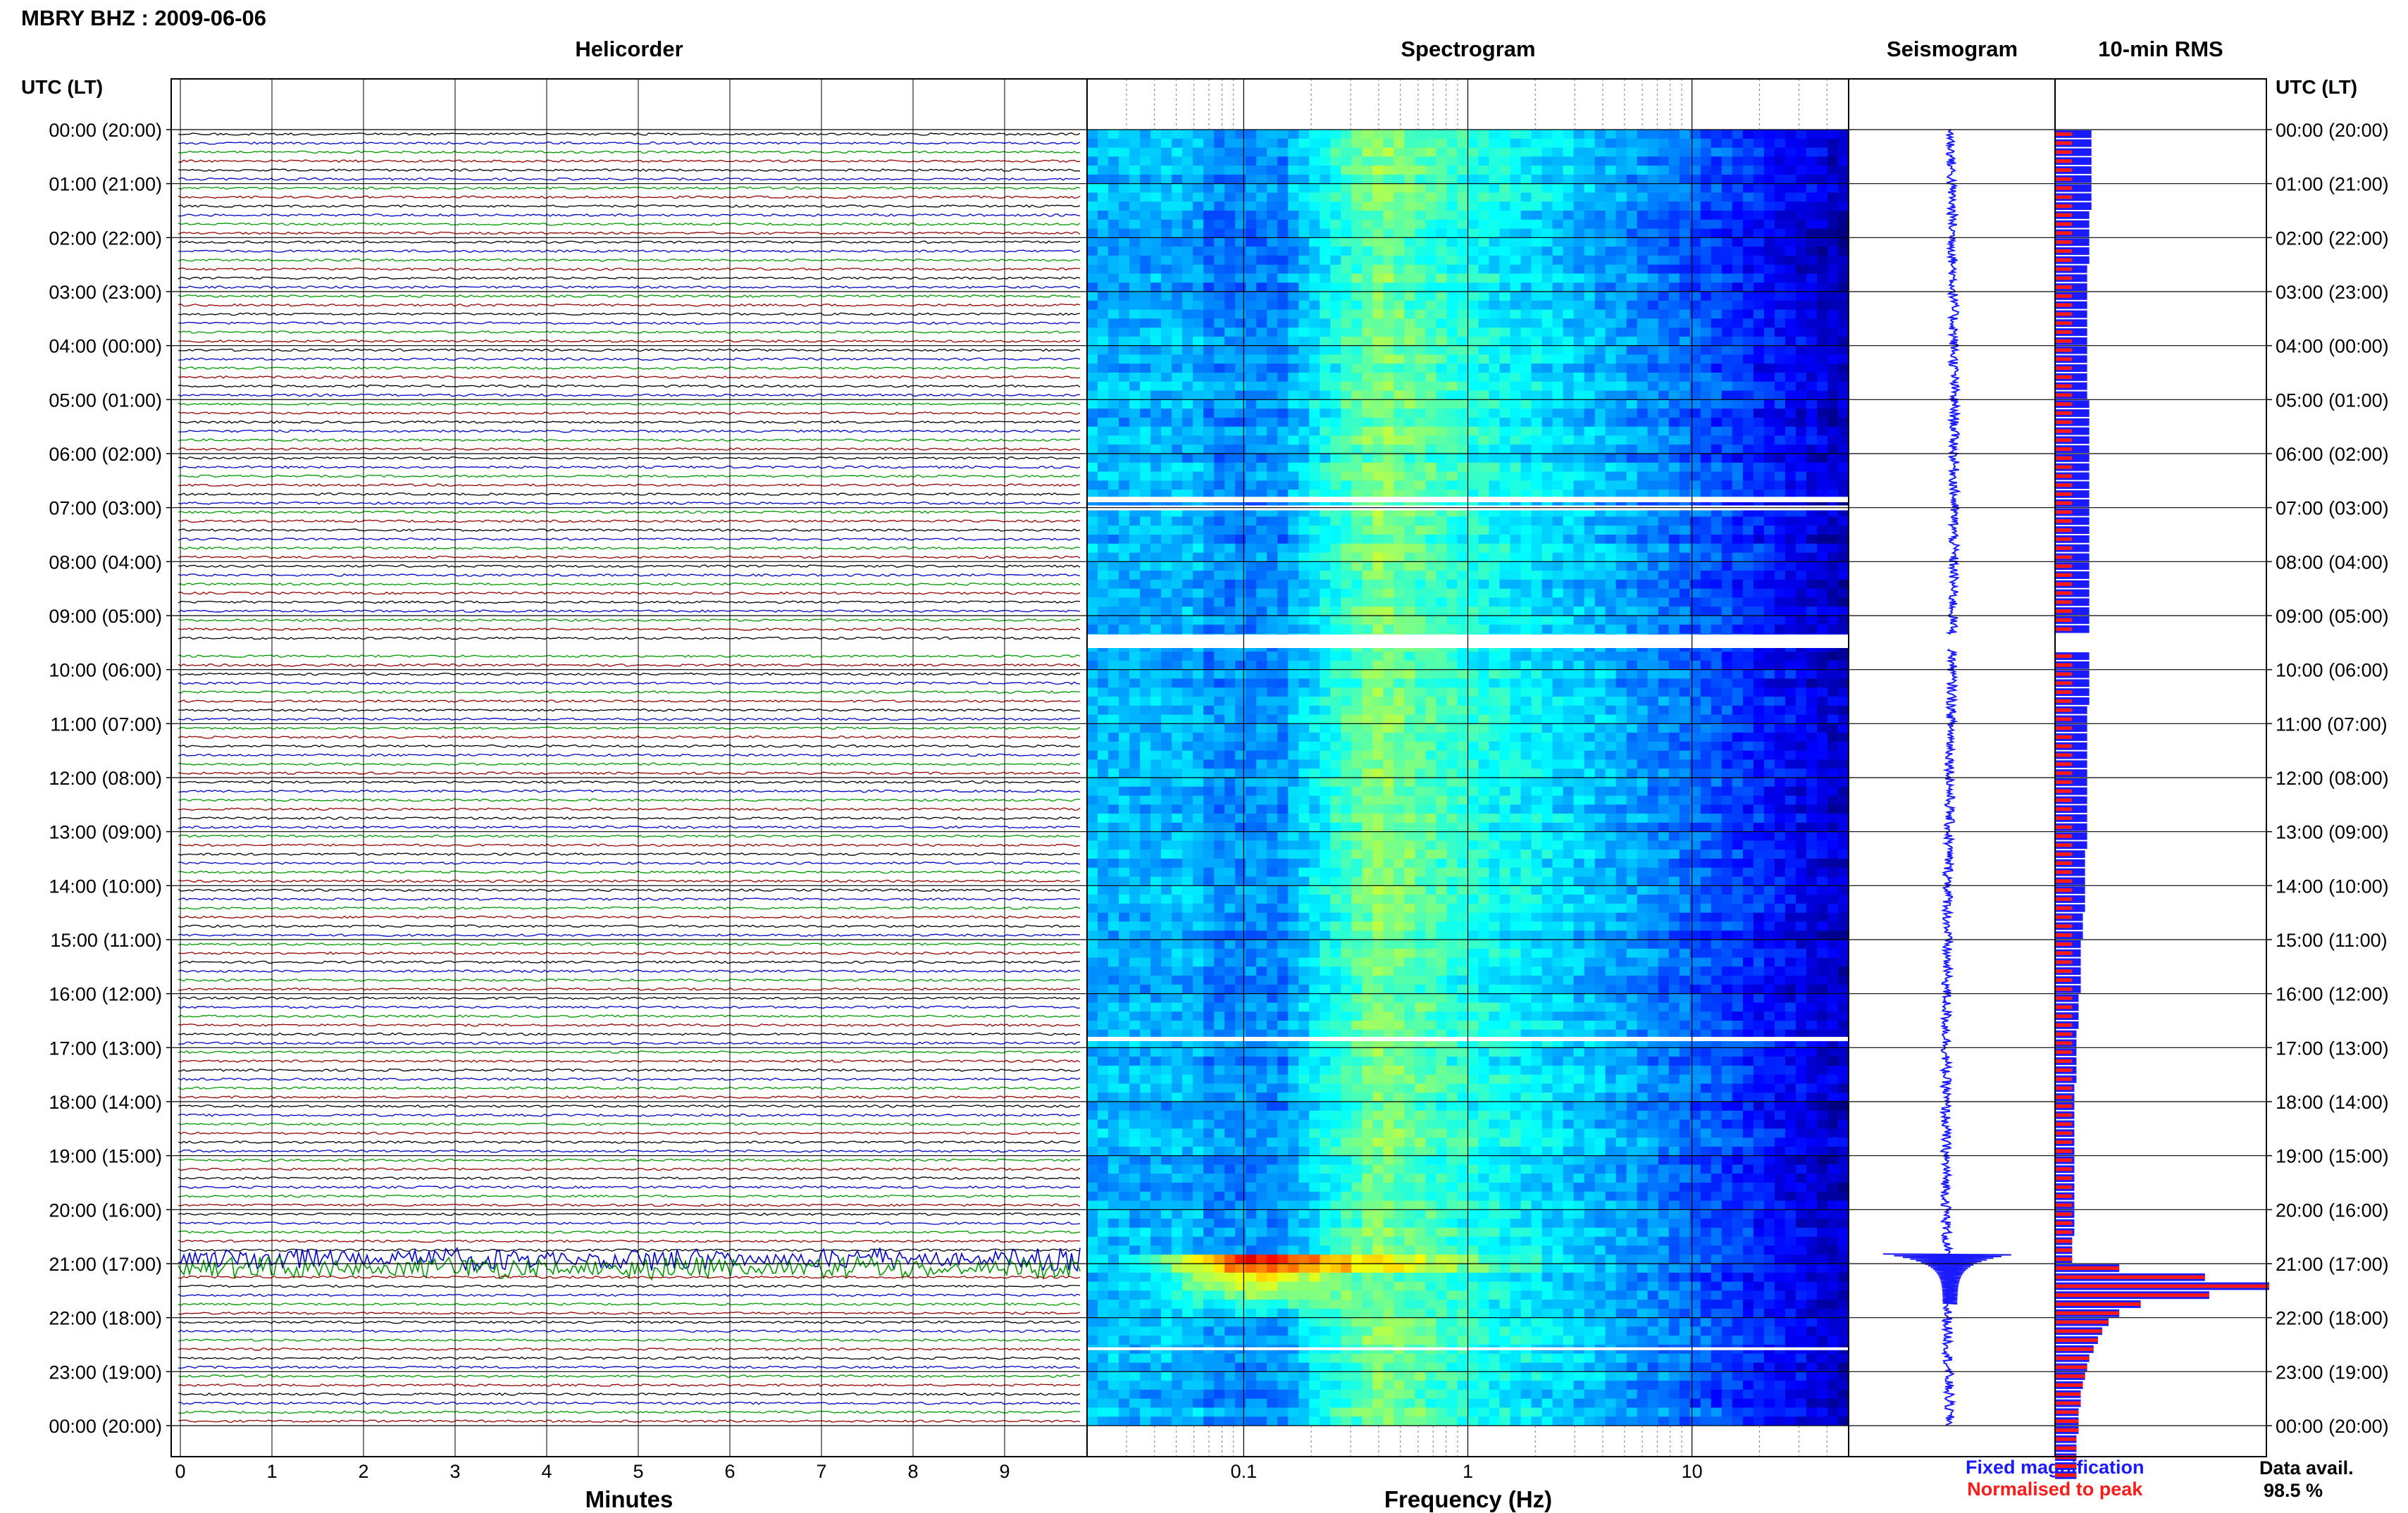  Describe the element at coordinates (2294, 1491) in the screenshot. I see `data-availability-value: 98.5 %` at that location.